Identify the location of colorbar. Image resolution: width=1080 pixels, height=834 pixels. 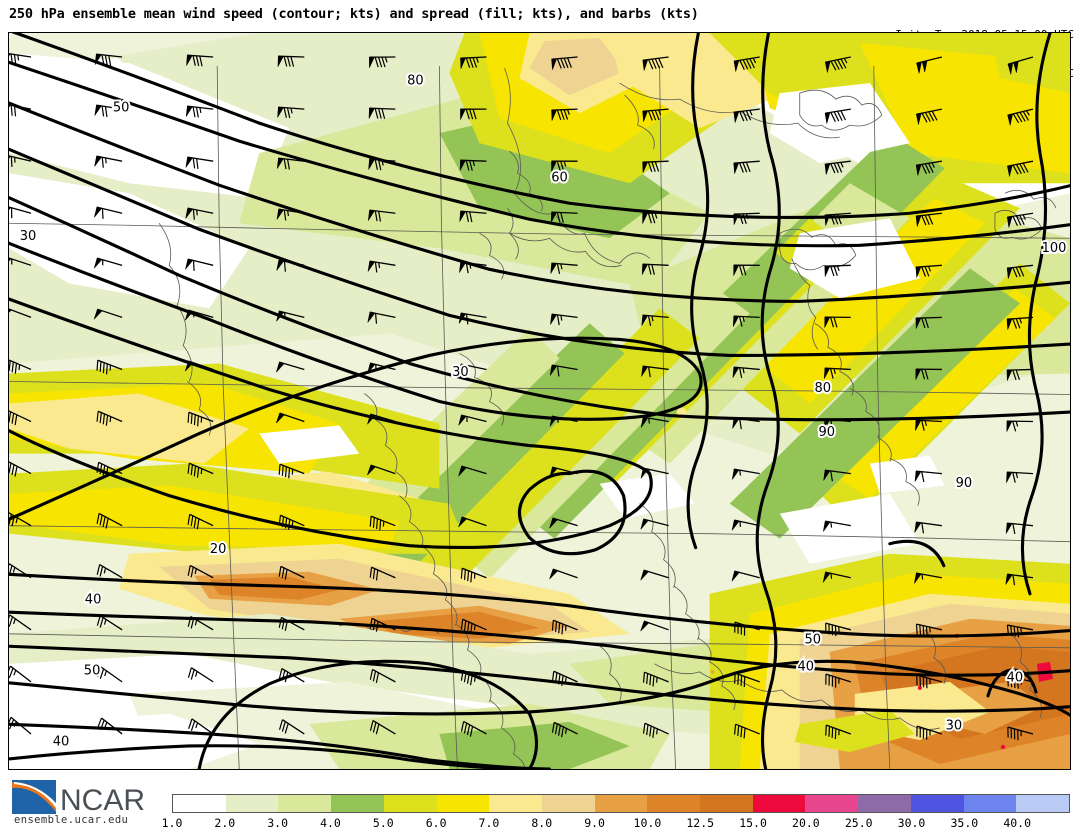
(621, 803).